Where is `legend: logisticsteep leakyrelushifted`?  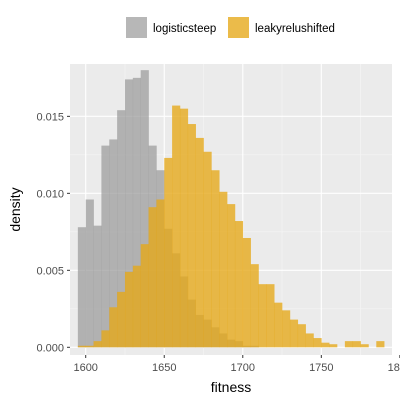 legend: logisticsteep leakyrelushifted is located at coordinates (230, 27).